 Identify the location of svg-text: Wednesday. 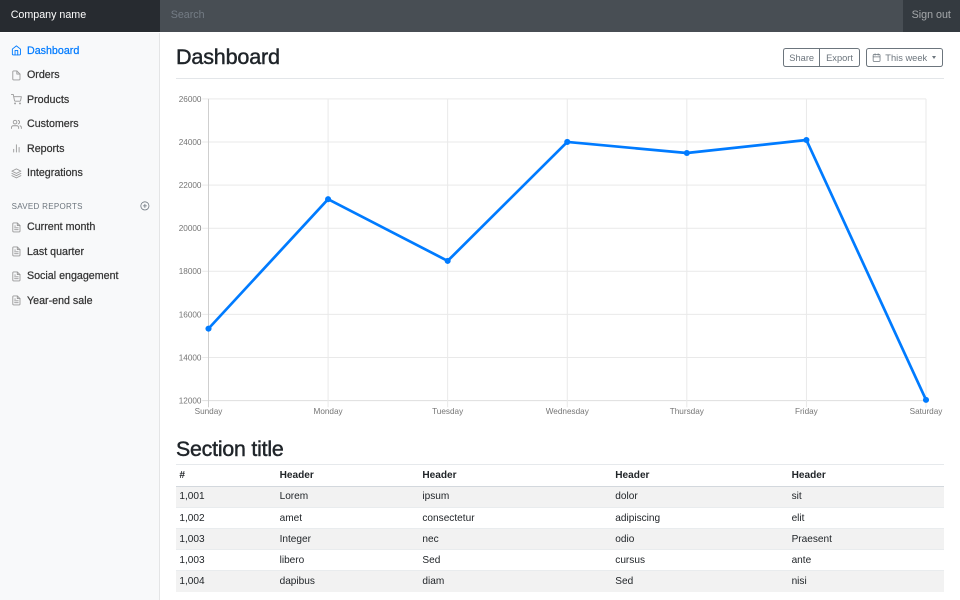
(568, 411).